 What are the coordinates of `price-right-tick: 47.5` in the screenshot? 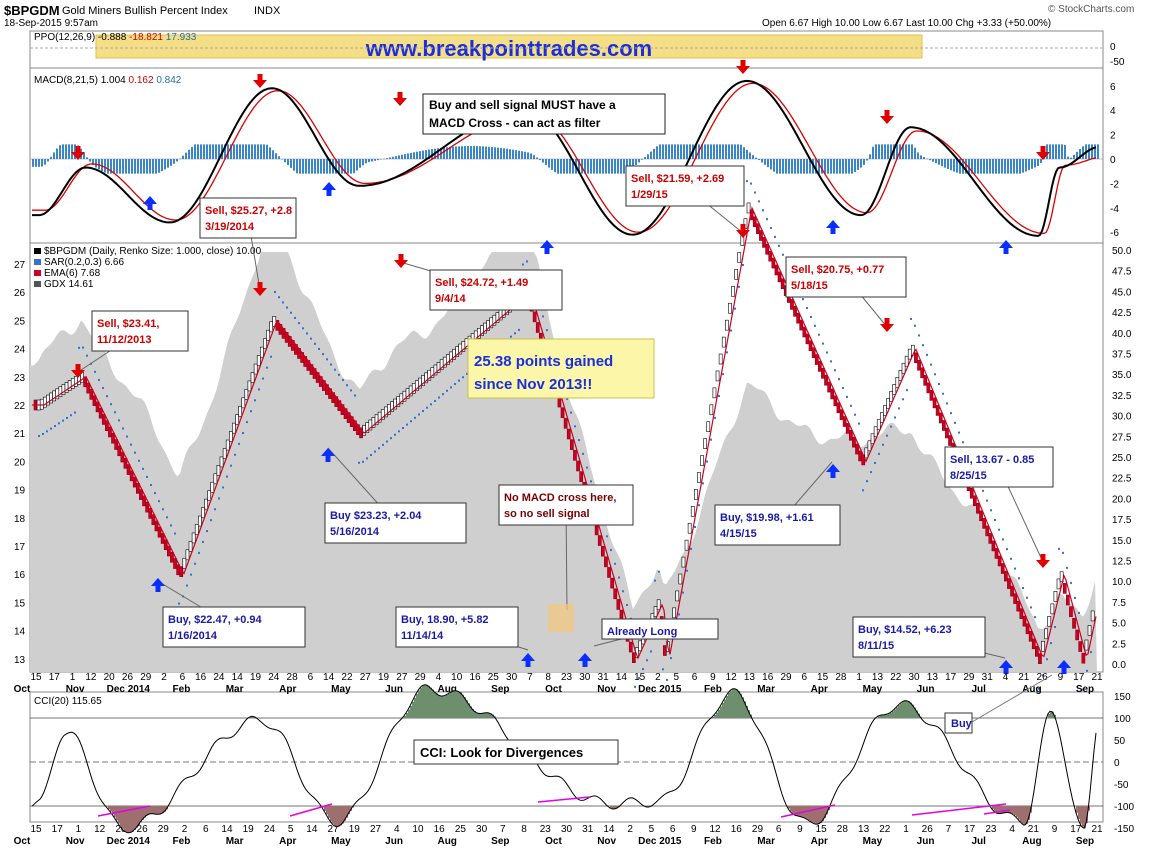 It's located at (1122, 272).